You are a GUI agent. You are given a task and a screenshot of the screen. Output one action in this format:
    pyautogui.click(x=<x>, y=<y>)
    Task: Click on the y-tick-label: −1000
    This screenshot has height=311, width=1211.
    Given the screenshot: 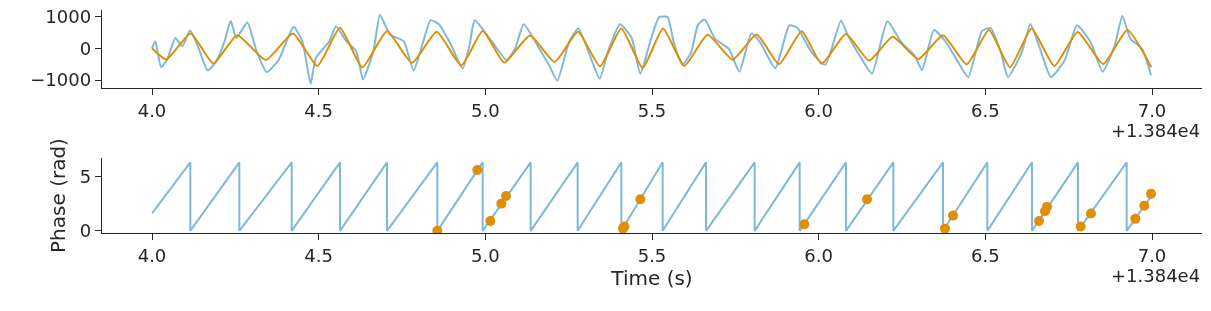 What is the action you would take?
    pyautogui.click(x=61, y=80)
    